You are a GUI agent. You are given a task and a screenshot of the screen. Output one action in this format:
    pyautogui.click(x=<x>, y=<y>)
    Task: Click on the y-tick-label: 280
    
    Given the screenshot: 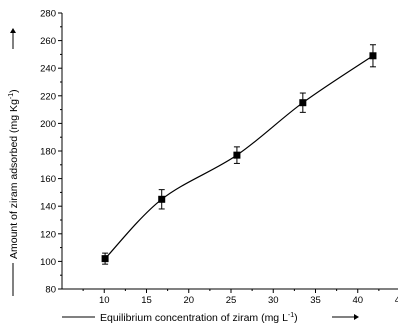 What is the action you would take?
    pyautogui.click(x=48, y=14)
    